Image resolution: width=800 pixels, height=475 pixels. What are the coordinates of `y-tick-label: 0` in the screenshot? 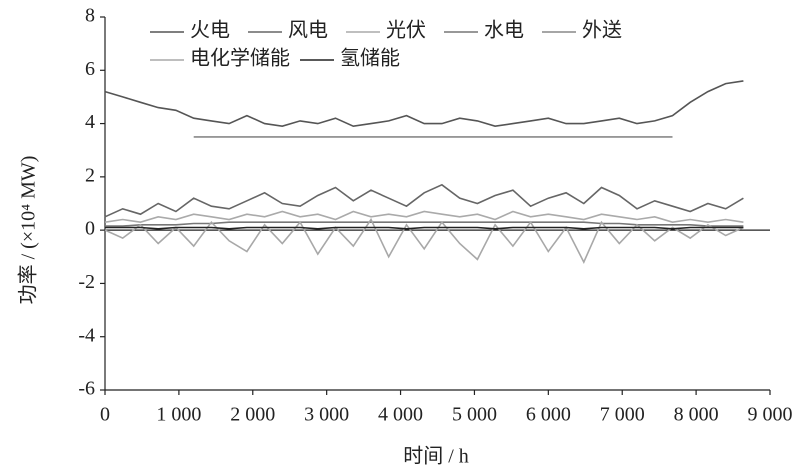 It's located at (90, 229).